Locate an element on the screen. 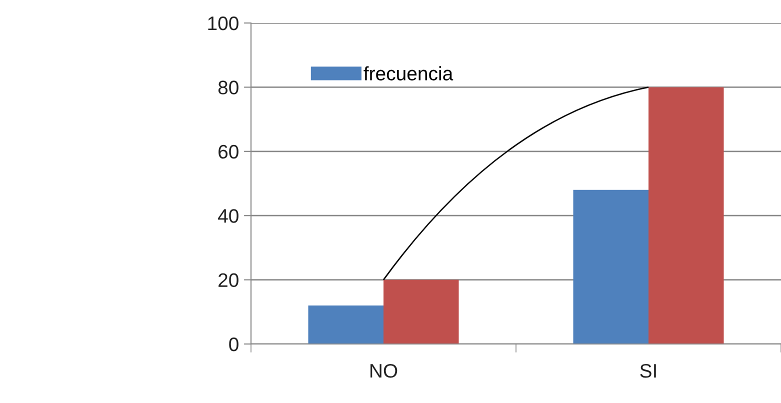  x-tick-label: NO is located at coordinates (384, 371).